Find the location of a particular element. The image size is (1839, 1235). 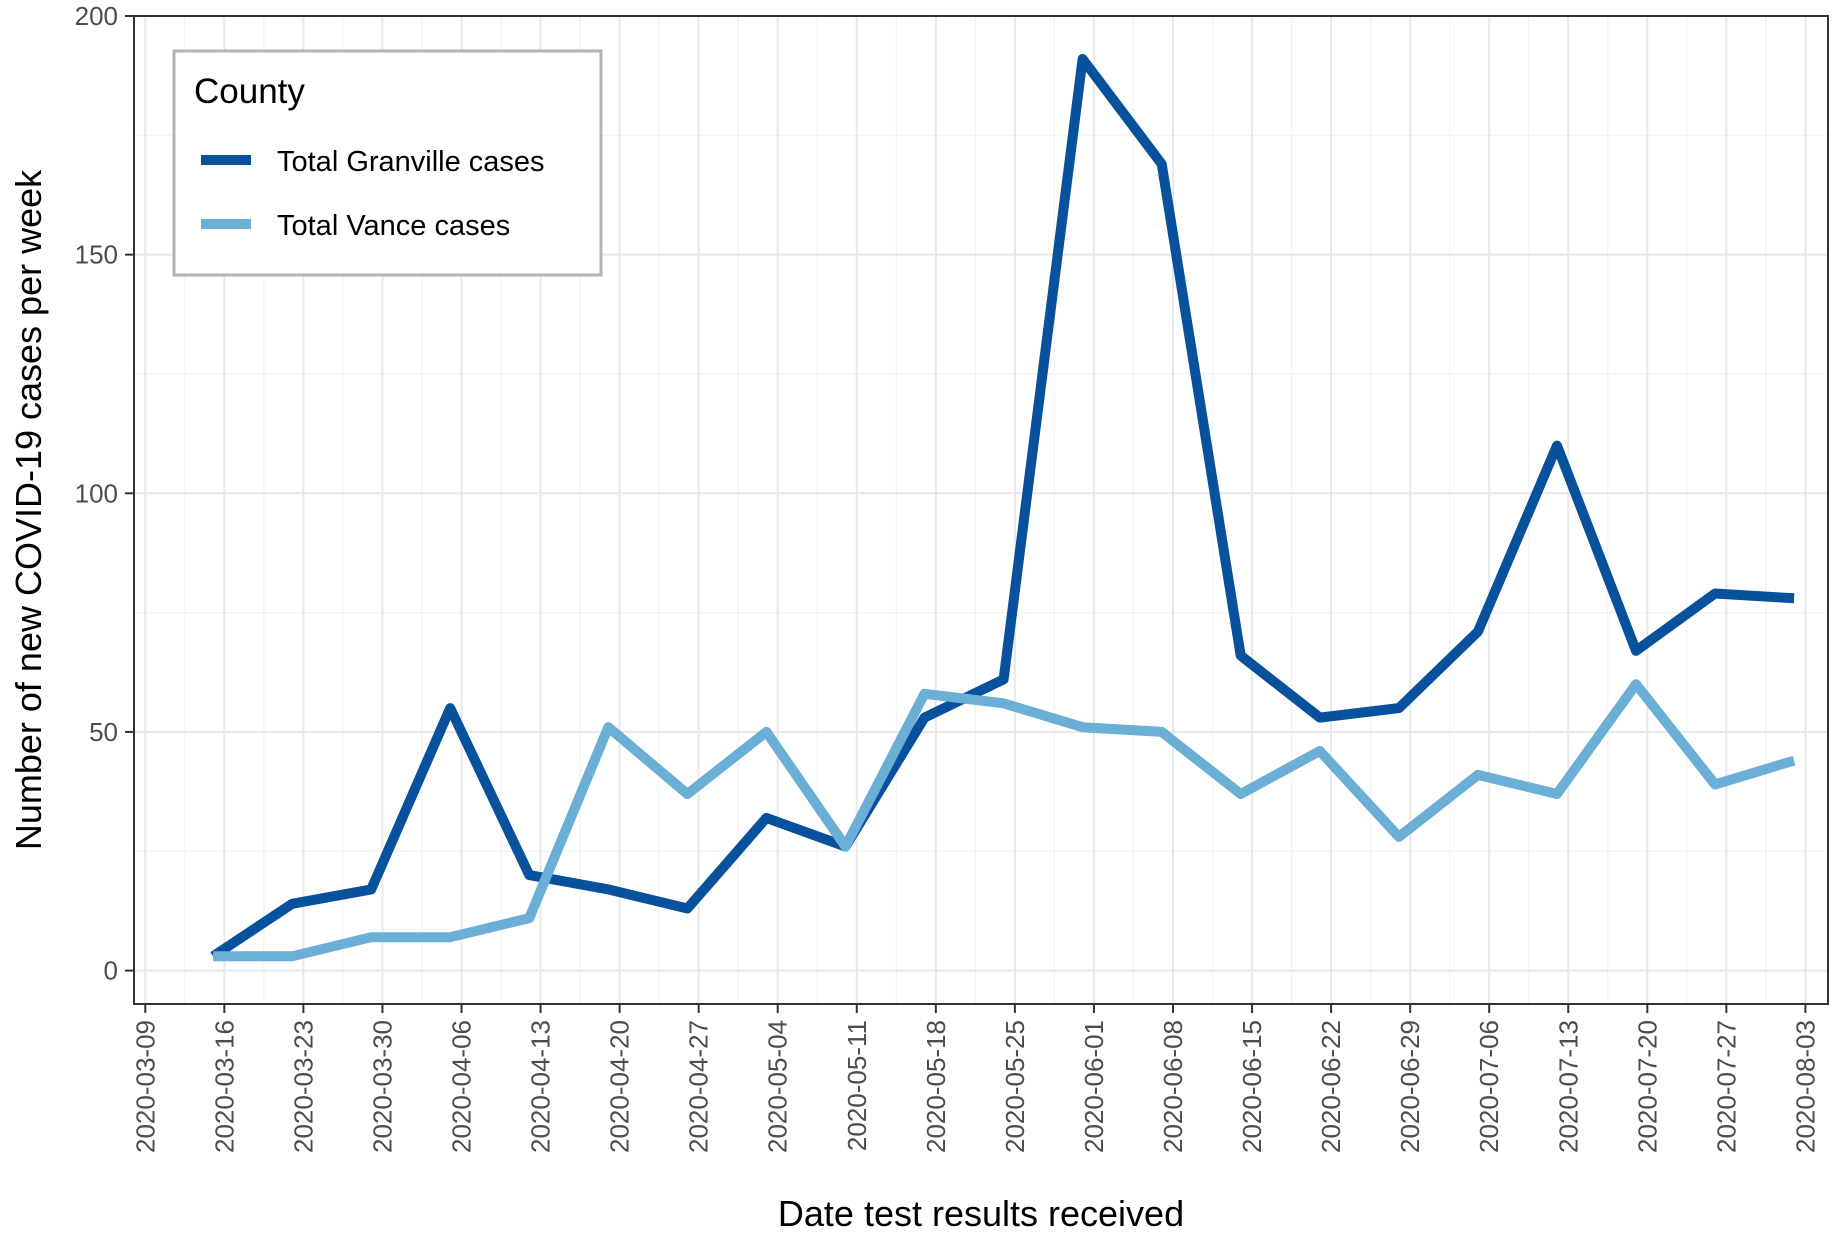

x-tick-label: 2020-06-01 is located at coordinates (1094, 1086).